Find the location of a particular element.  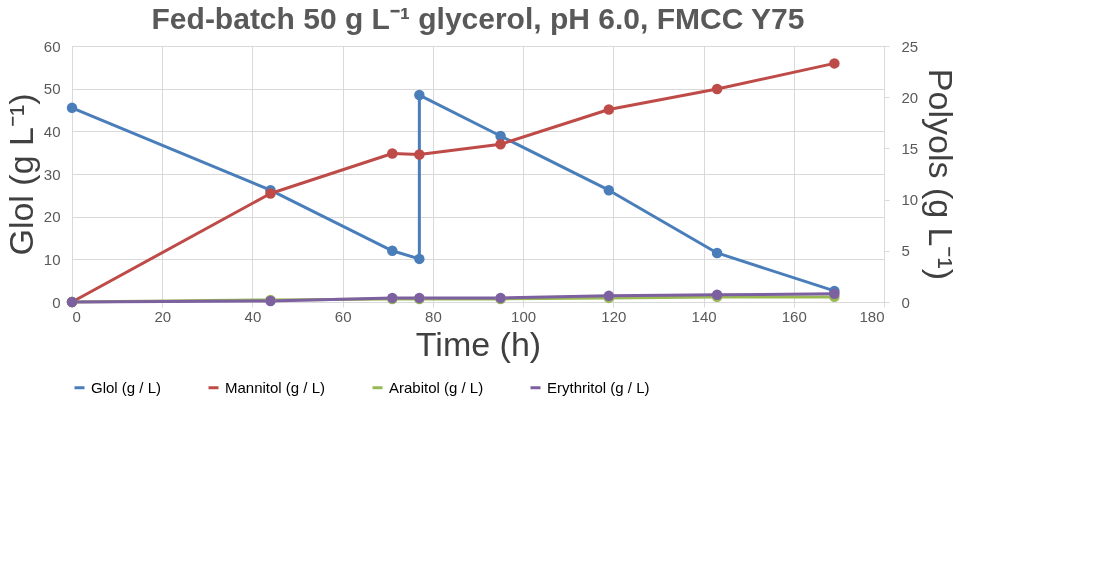

legend-label: Mannitol (g / L) is located at coordinates (275, 387).